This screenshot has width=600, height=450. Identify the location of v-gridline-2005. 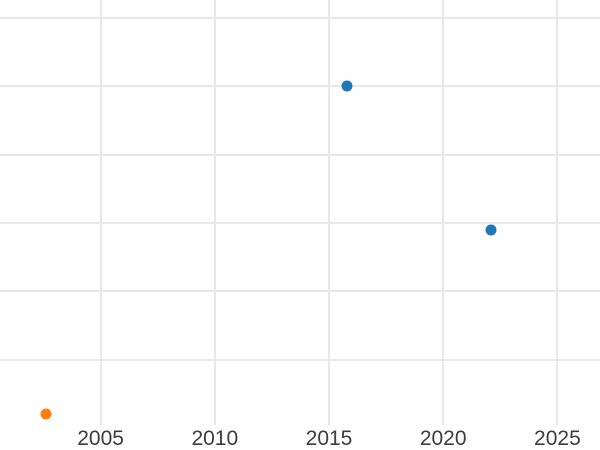
(100, 212).